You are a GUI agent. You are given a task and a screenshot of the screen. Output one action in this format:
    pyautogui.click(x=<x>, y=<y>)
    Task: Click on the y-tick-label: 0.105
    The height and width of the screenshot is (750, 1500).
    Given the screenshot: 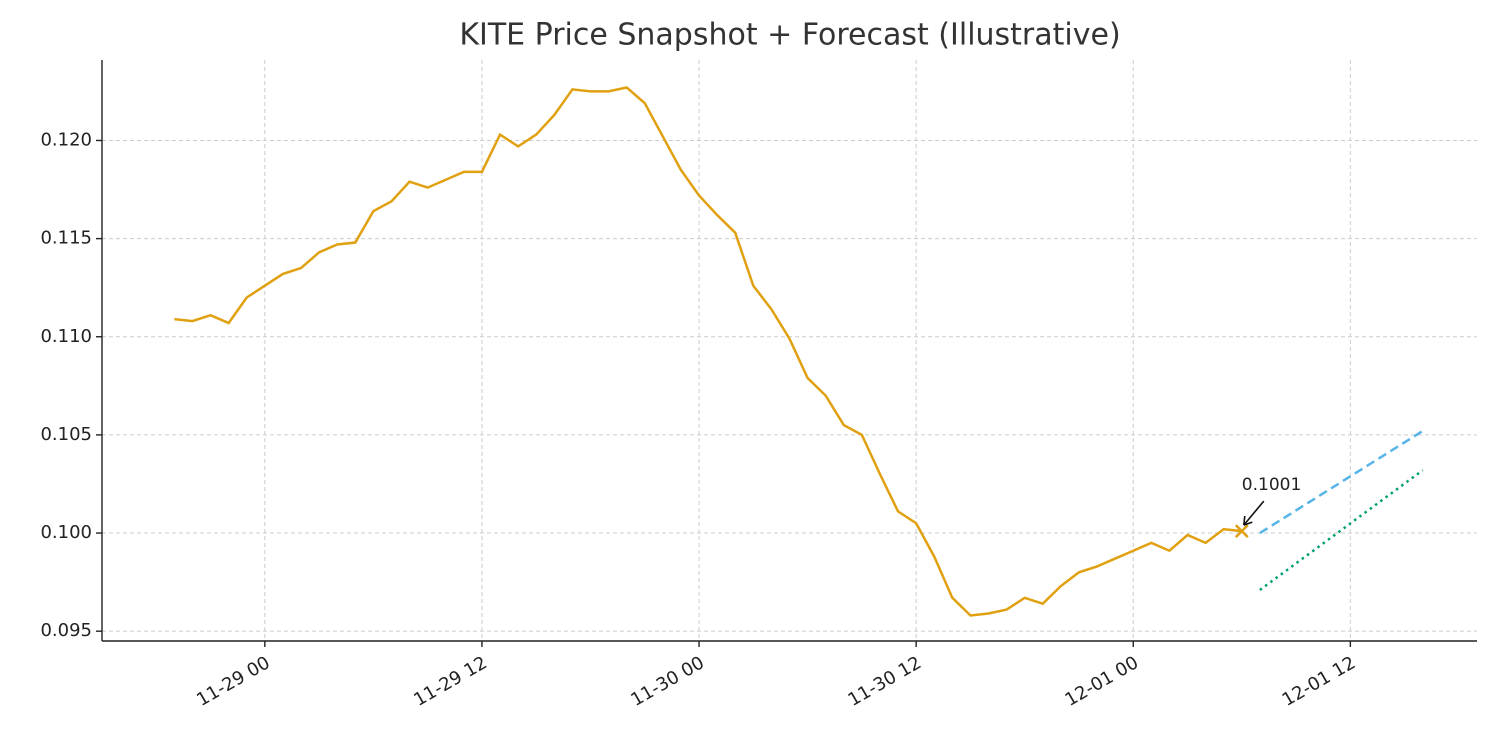 What is the action you would take?
    pyautogui.click(x=66, y=434)
    